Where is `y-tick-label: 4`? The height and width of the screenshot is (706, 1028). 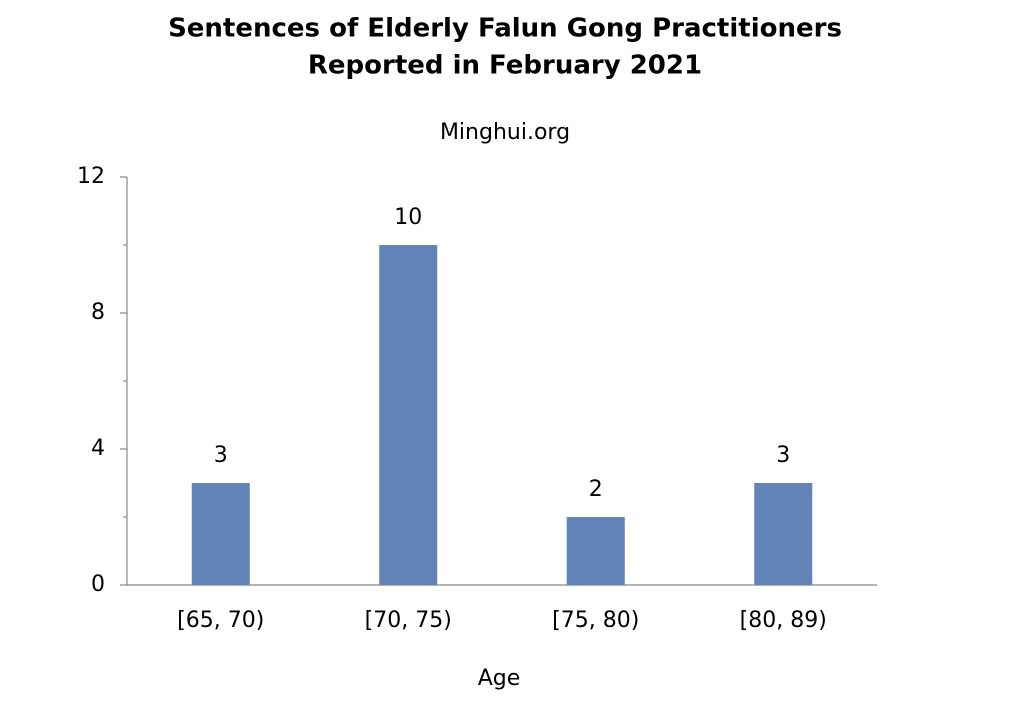
y-tick-label: 4 is located at coordinates (98, 448).